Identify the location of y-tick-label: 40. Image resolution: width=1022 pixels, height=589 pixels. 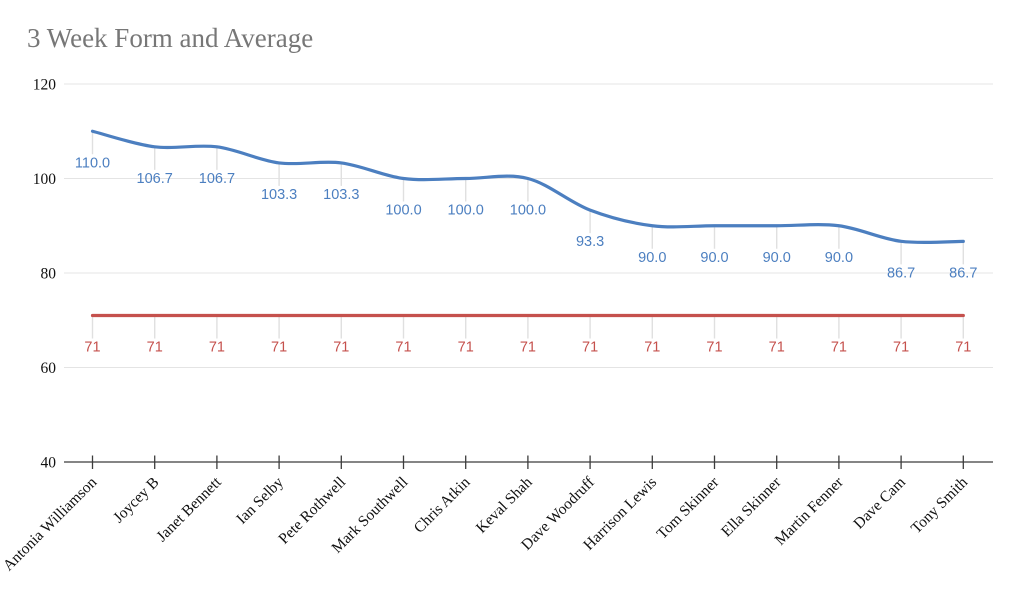
(49, 463).